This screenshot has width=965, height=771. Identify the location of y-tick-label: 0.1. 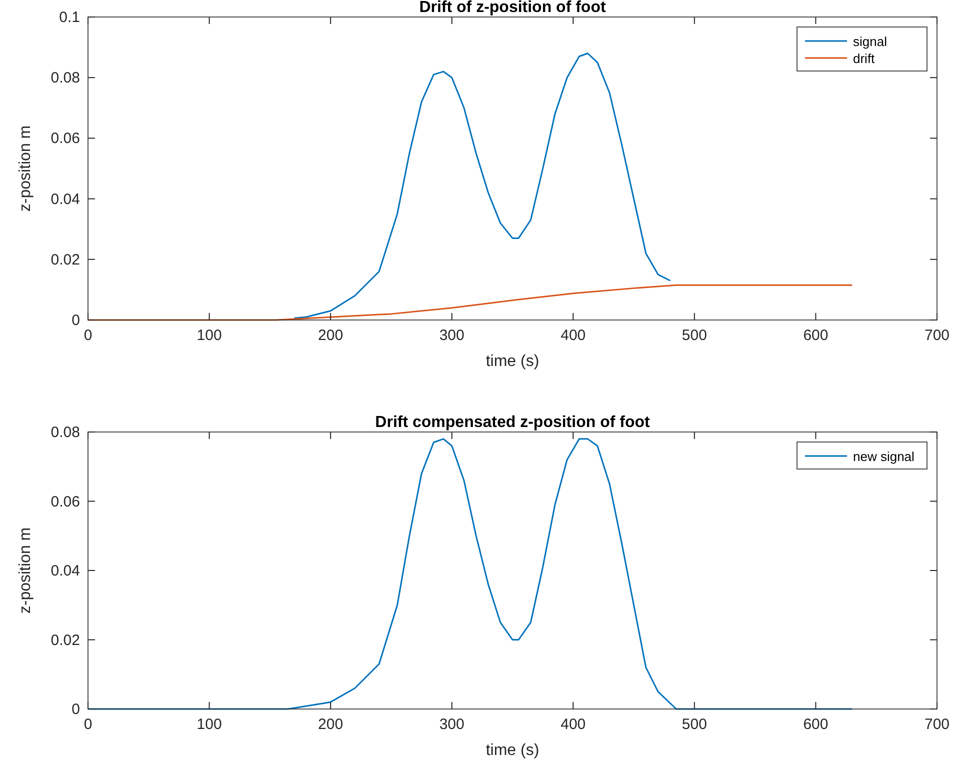
(69, 17).